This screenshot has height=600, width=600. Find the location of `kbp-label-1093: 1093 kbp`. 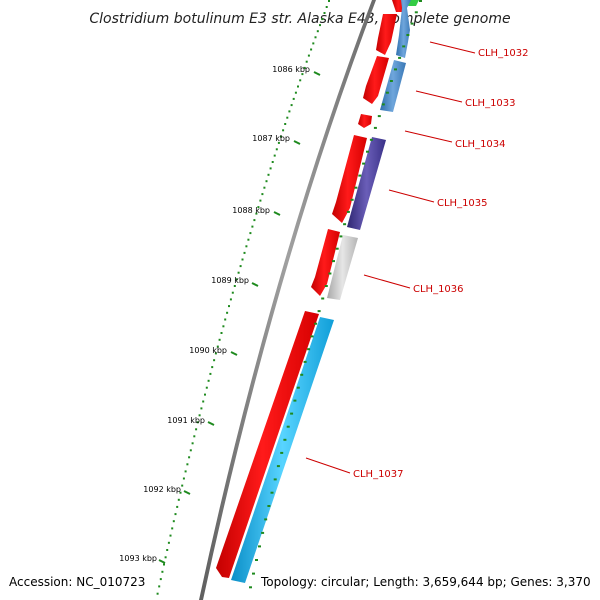

kbp-label-1093: 1093 kbp is located at coordinates (138, 558).